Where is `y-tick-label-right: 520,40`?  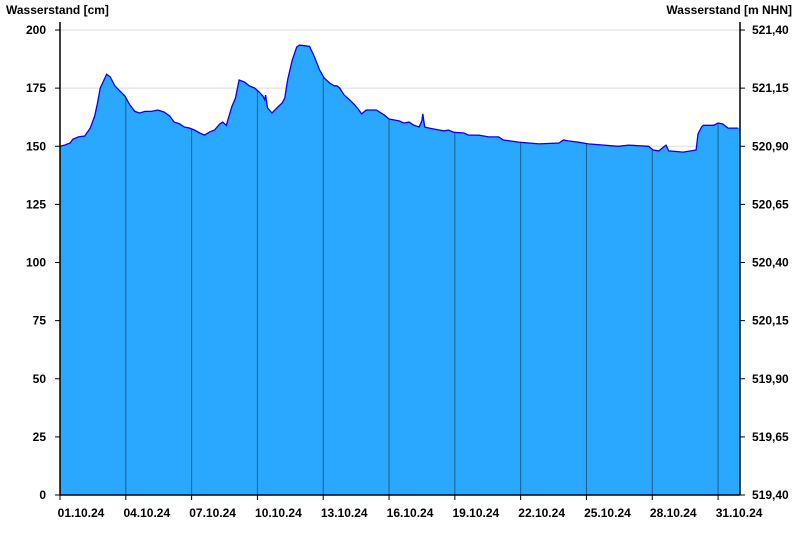 y-tick-label-right: 520,40 is located at coordinates (770, 263).